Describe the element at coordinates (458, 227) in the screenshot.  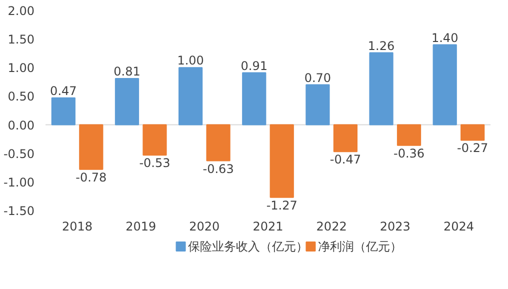
I see `x-tick-label: 2024` at that location.